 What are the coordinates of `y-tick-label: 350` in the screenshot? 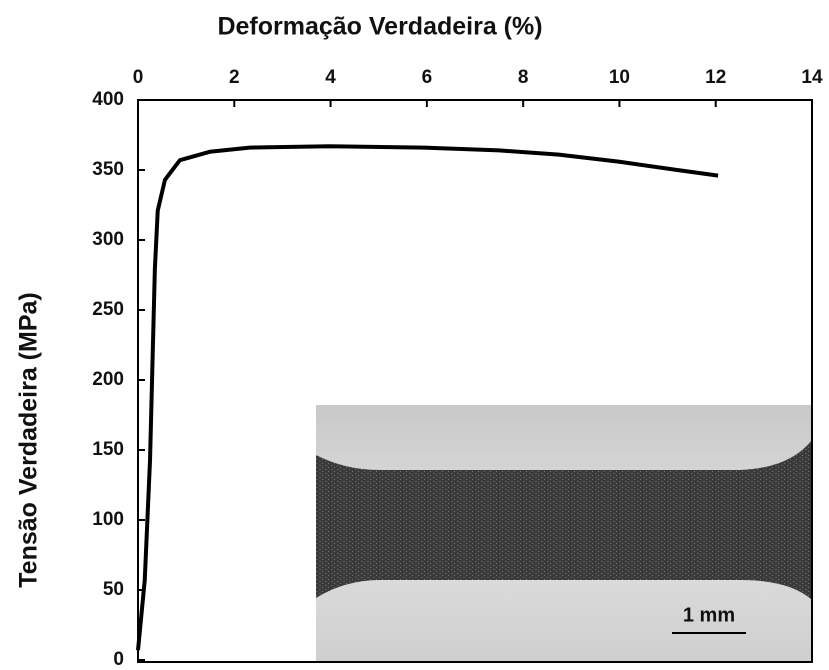 It's located at (108, 169).